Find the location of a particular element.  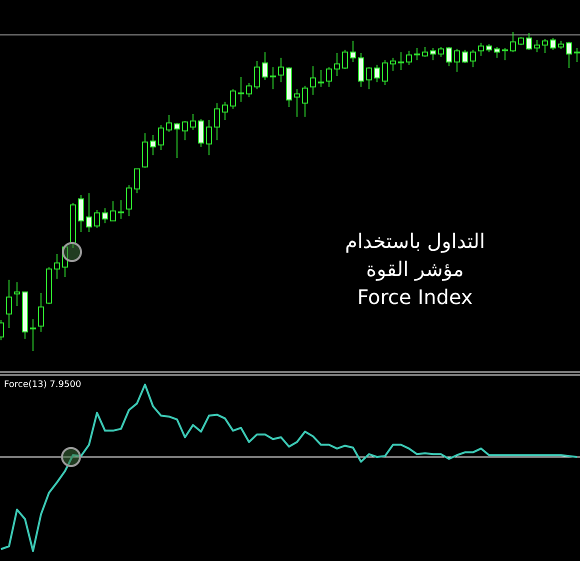

annotation: التداول باستخدام is located at coordinates (415, 241).